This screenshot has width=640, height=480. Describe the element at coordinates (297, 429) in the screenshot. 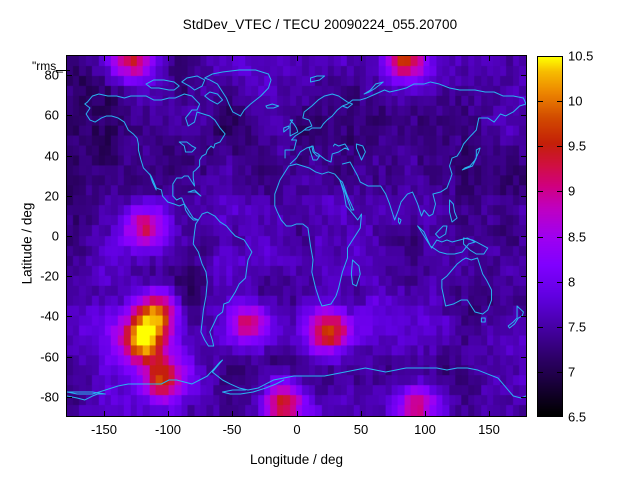

I see `x-axis-tick-label: 0` at that location.